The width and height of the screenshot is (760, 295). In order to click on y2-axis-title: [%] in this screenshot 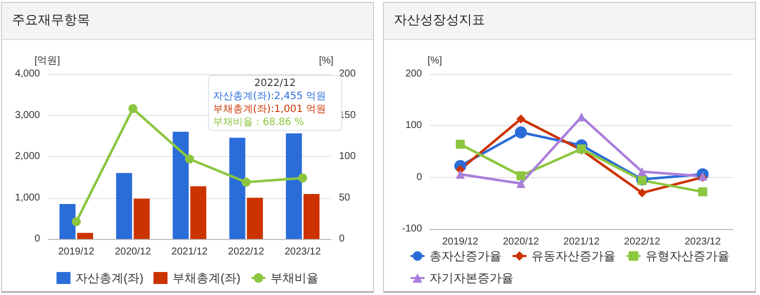, I will do `click(326, 61)`.